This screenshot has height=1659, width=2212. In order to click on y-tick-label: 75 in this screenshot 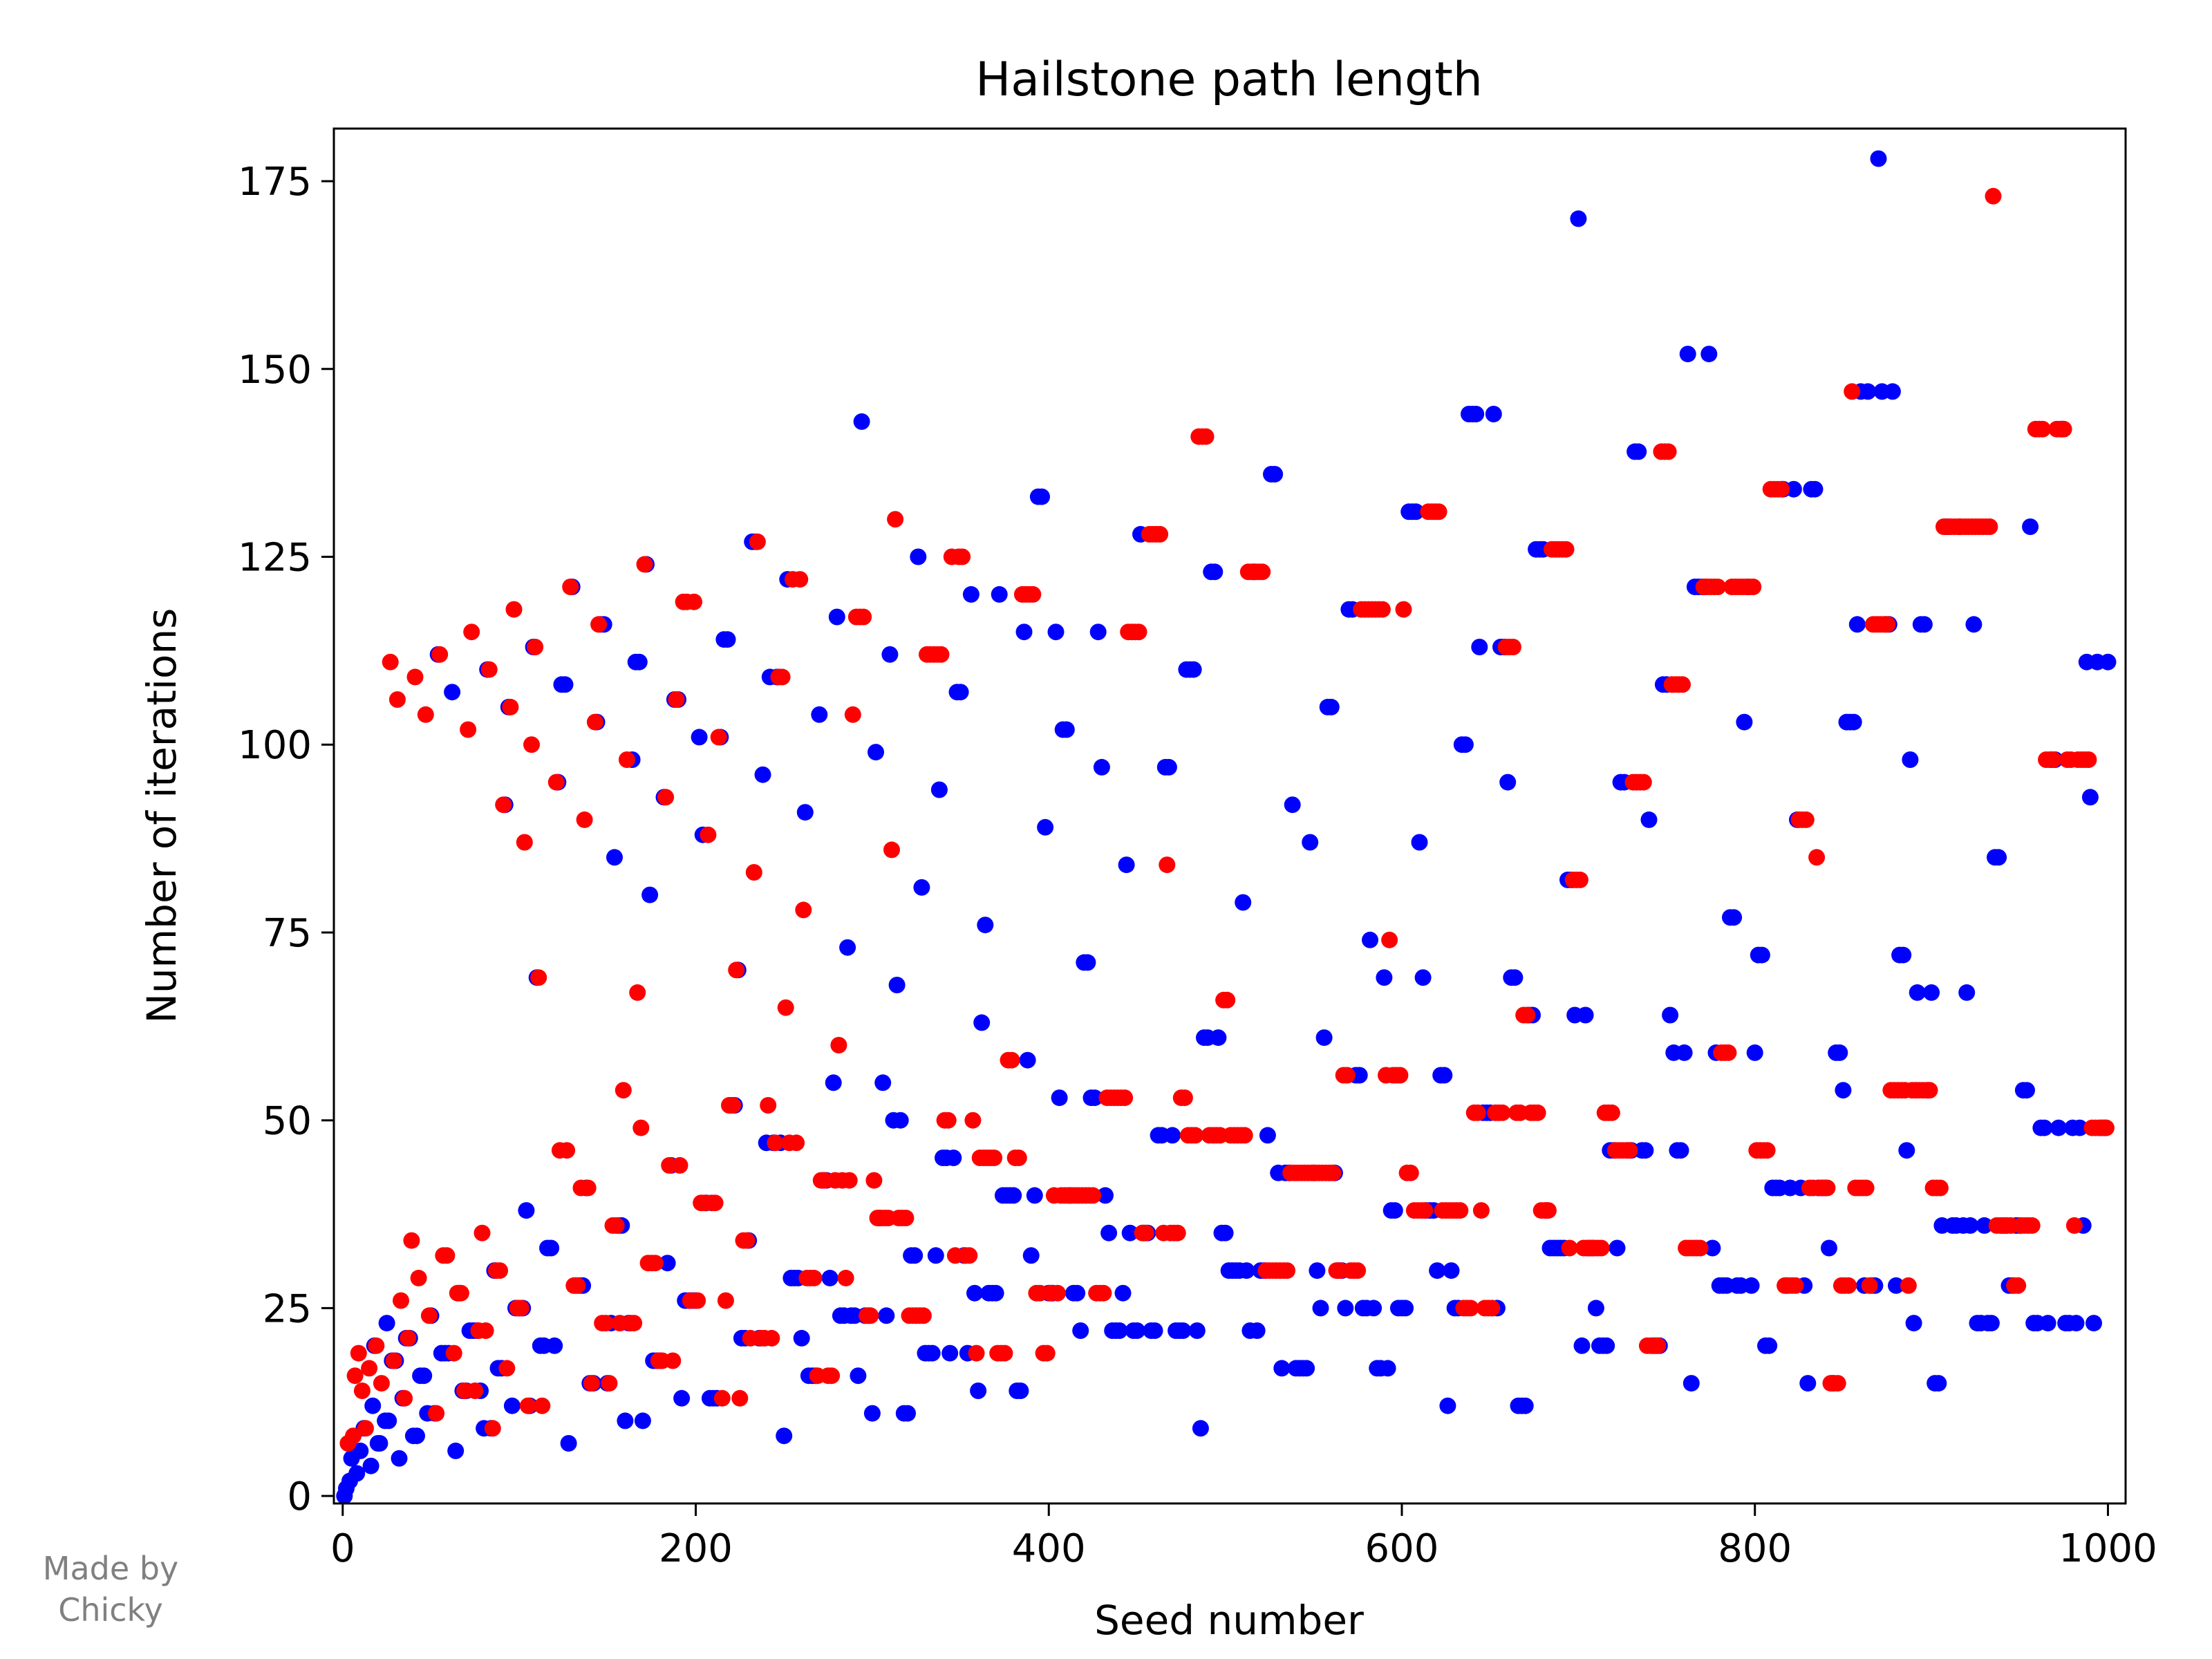, I will do `click(287, 934)`.